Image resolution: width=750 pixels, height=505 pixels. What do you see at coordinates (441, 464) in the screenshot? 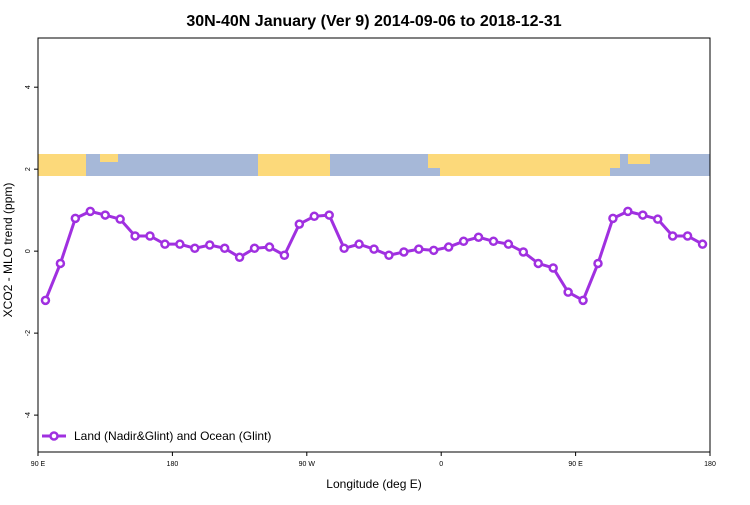
I see `x-tick-label: 0` at bounding box center [441, 464].